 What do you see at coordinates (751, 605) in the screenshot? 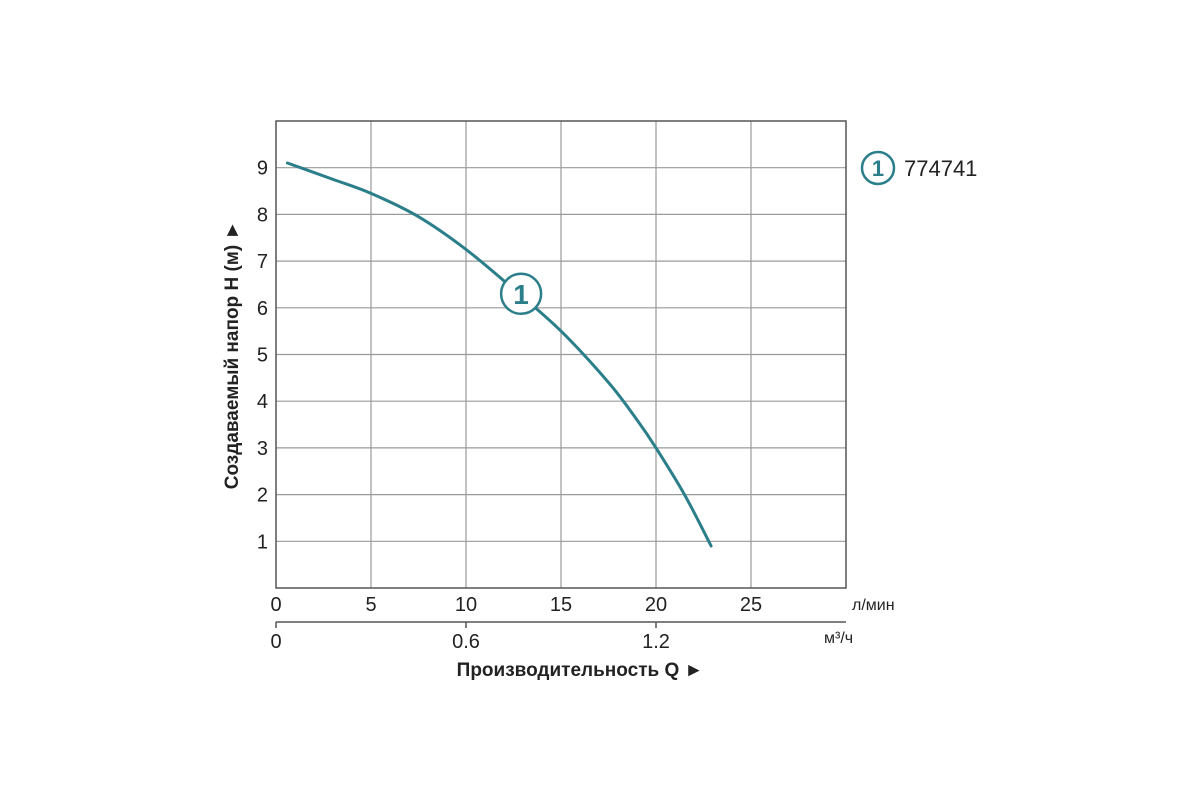
I see `x-tick-label: 25` at bounding box center [751, 605].